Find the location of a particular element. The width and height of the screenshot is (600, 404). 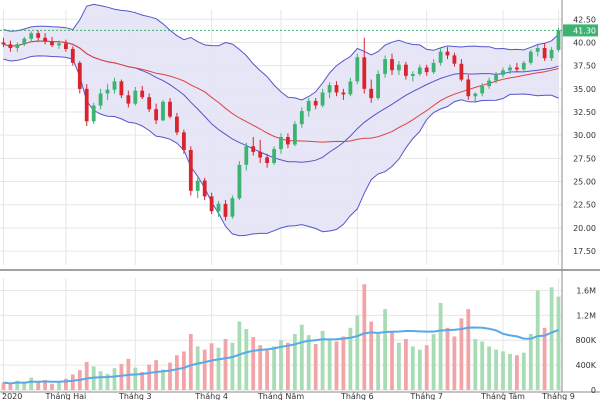

volume-ma-line is located at coordinates (281, 355).